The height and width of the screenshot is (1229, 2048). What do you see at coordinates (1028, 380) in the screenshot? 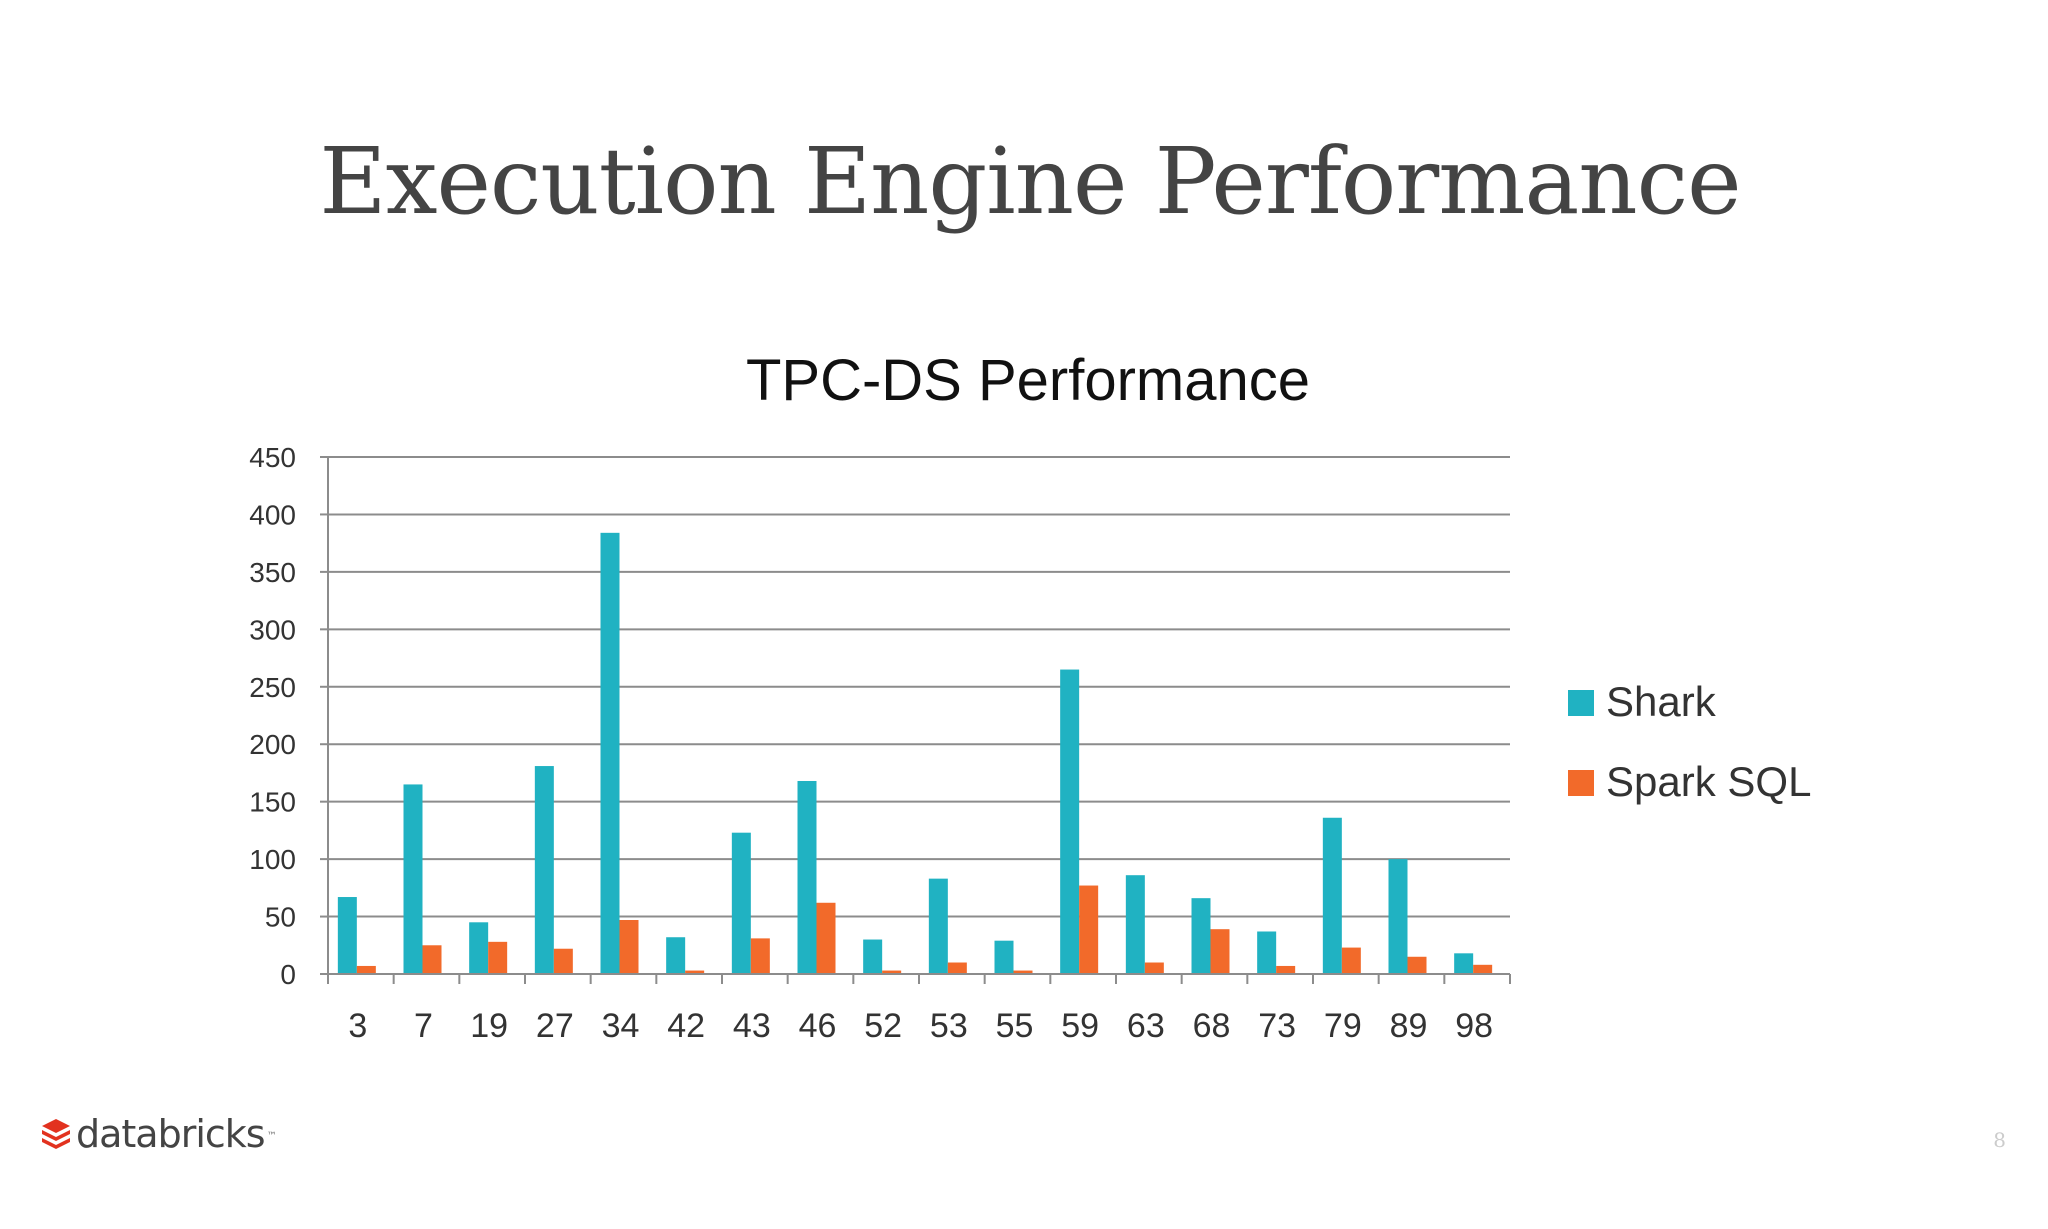
I see `chart-title: TPC-DS Performance` at bounding box center [1028, 380].